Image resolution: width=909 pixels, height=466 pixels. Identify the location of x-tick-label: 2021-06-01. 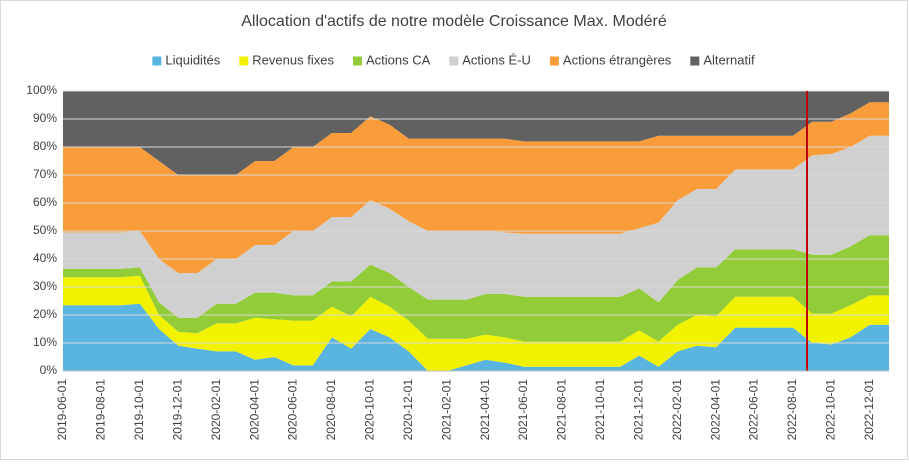
(523, 410).